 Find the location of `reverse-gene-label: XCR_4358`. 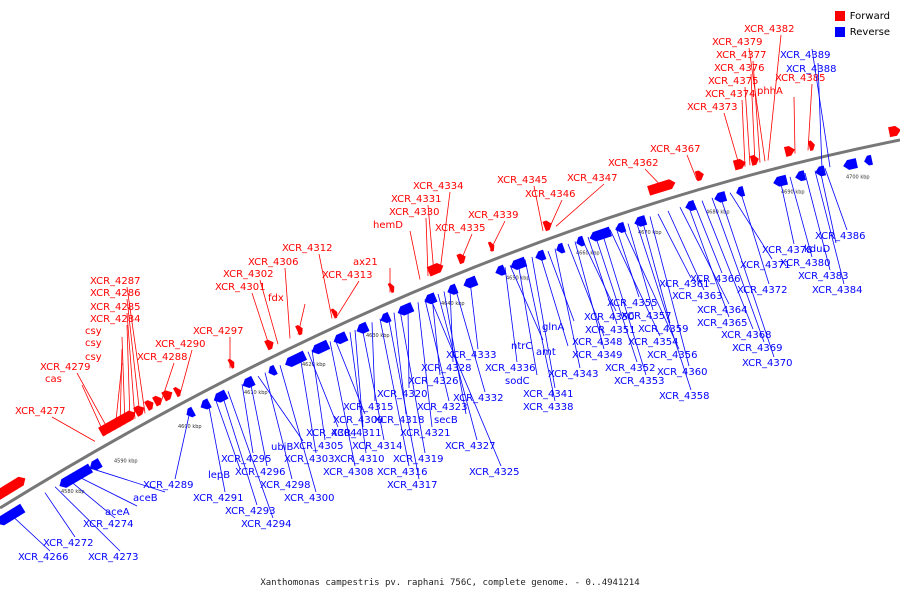

reverse-gene-label: XCR_4358 is located at coordinates (684, 396).